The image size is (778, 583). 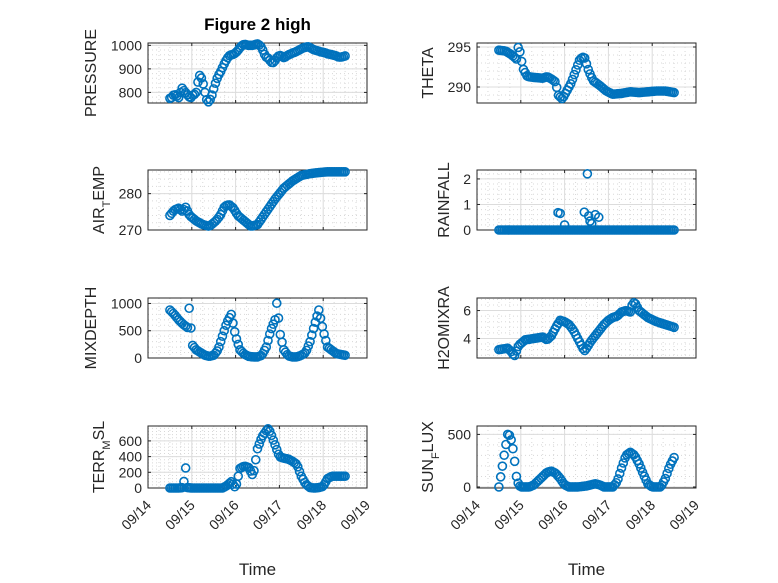 What do you see at coordinates (566, 200) in the screenshot?
I see `chart-rainfall: 0 1 2 RAINFALL` at bounding box center [566, 200].